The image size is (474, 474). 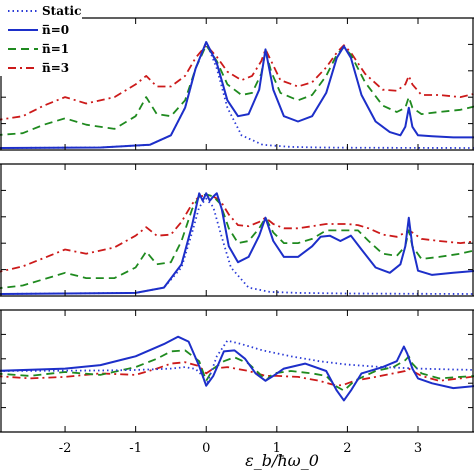 I want to click on legend-label: n̅=0, so click(x=55, y=30).